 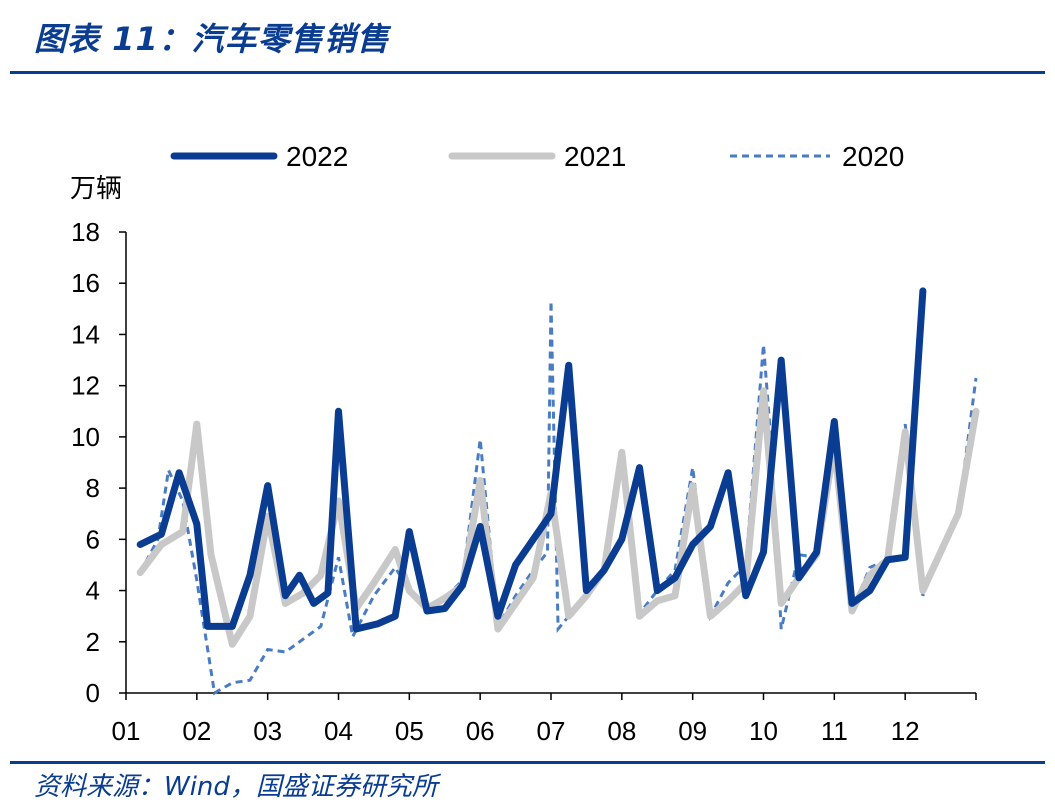 I want to click on x-tick-label: 11, so click(x=834, y=731).